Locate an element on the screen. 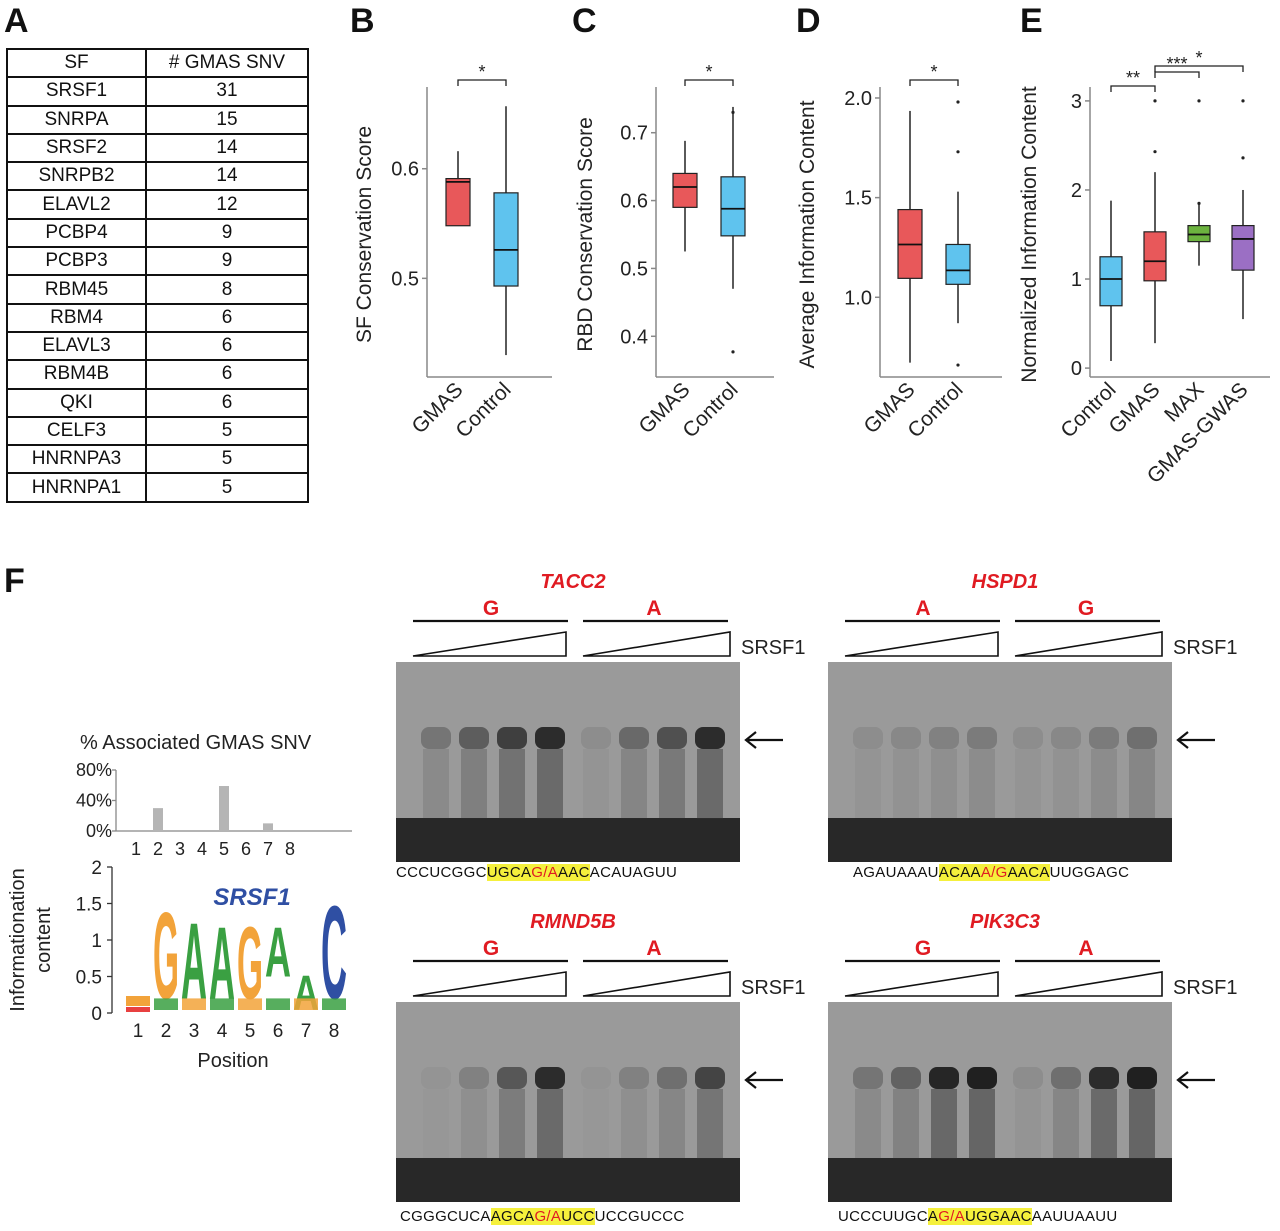  sequence-segment: AGCA is located at coordinates (512, 1216).